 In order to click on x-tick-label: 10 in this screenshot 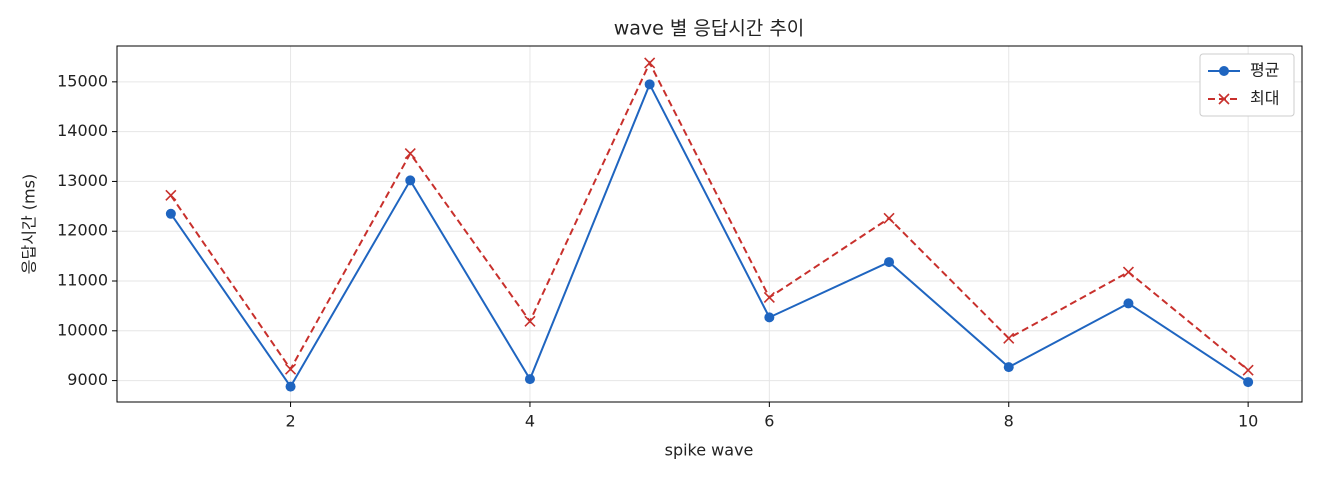, I will do `click(1248, 421)`.